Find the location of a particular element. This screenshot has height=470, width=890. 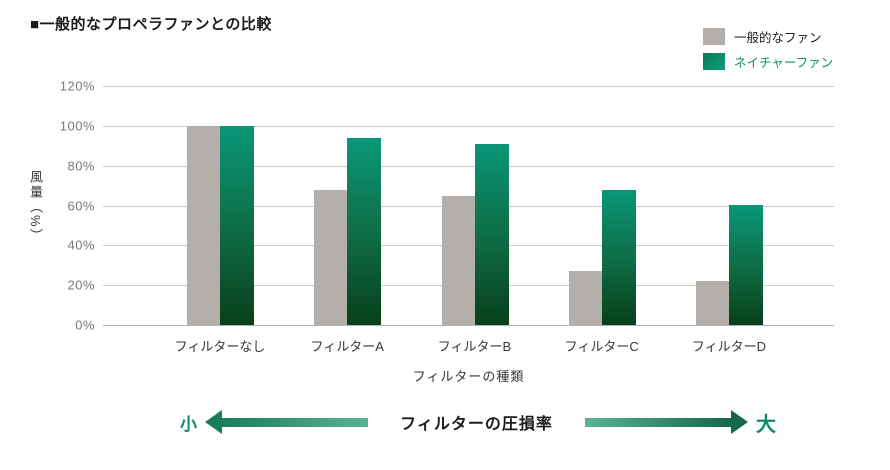

legend-item-general-fan: 一般的なファン is located at coordinates (768, 36).